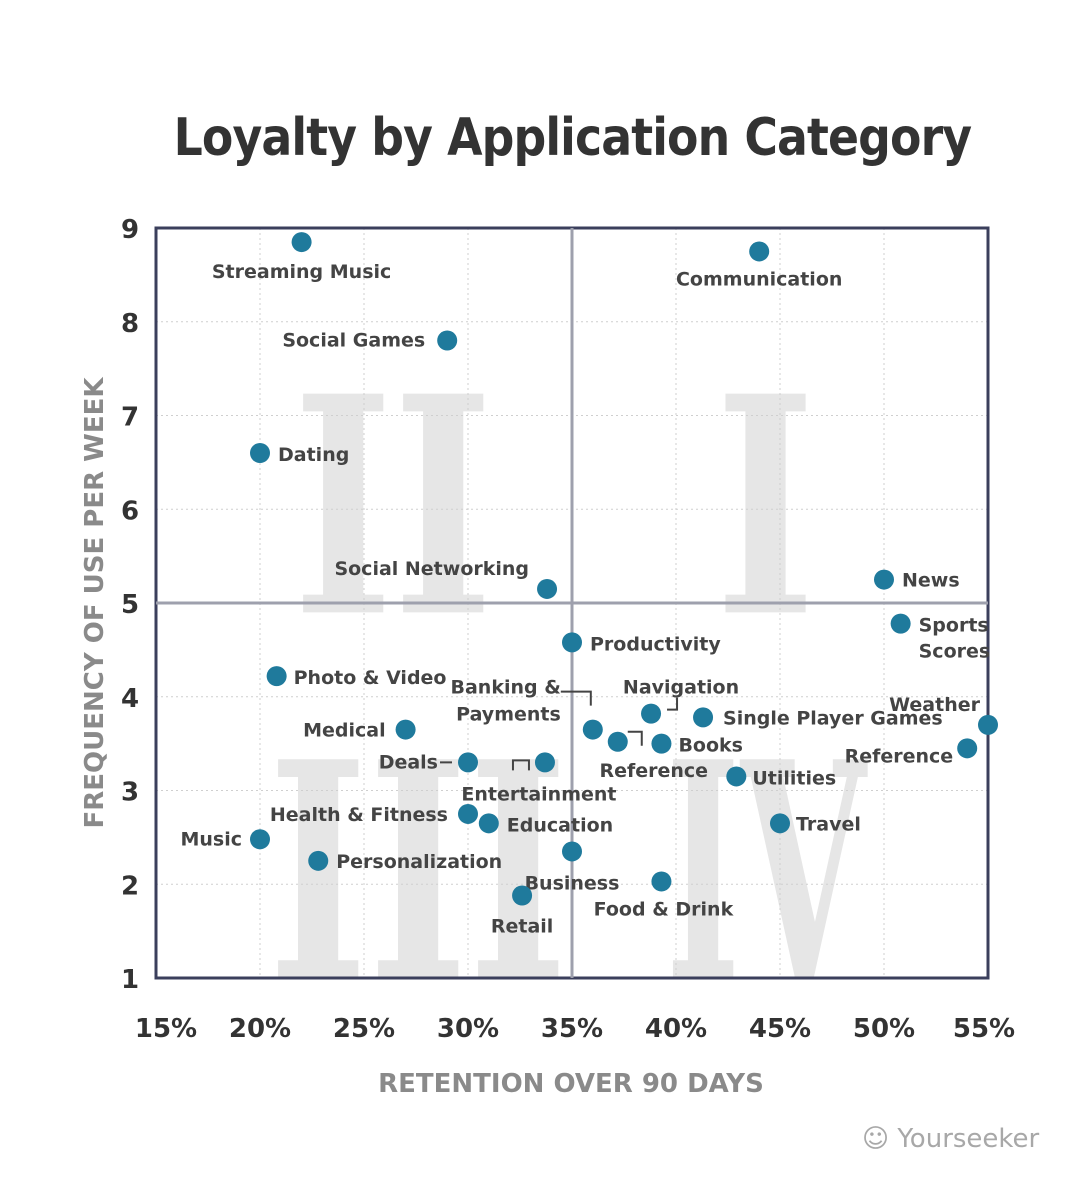 The width and height of the screenshot is (1080, 1189). I want to click on x-tick-label: 15%, so click(166, 1029).